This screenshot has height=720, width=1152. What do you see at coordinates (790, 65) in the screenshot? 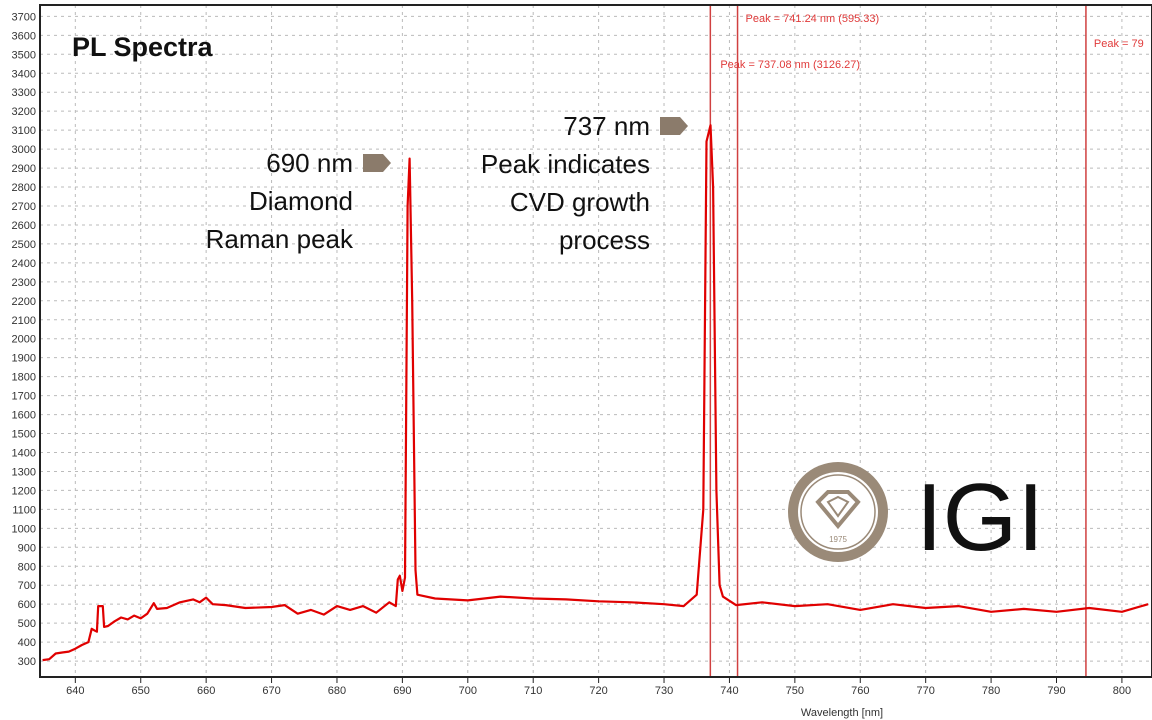
I see `peak-marker-label: Peak = 737.08 nm (3126.27)` at bounding box center [790, 65].